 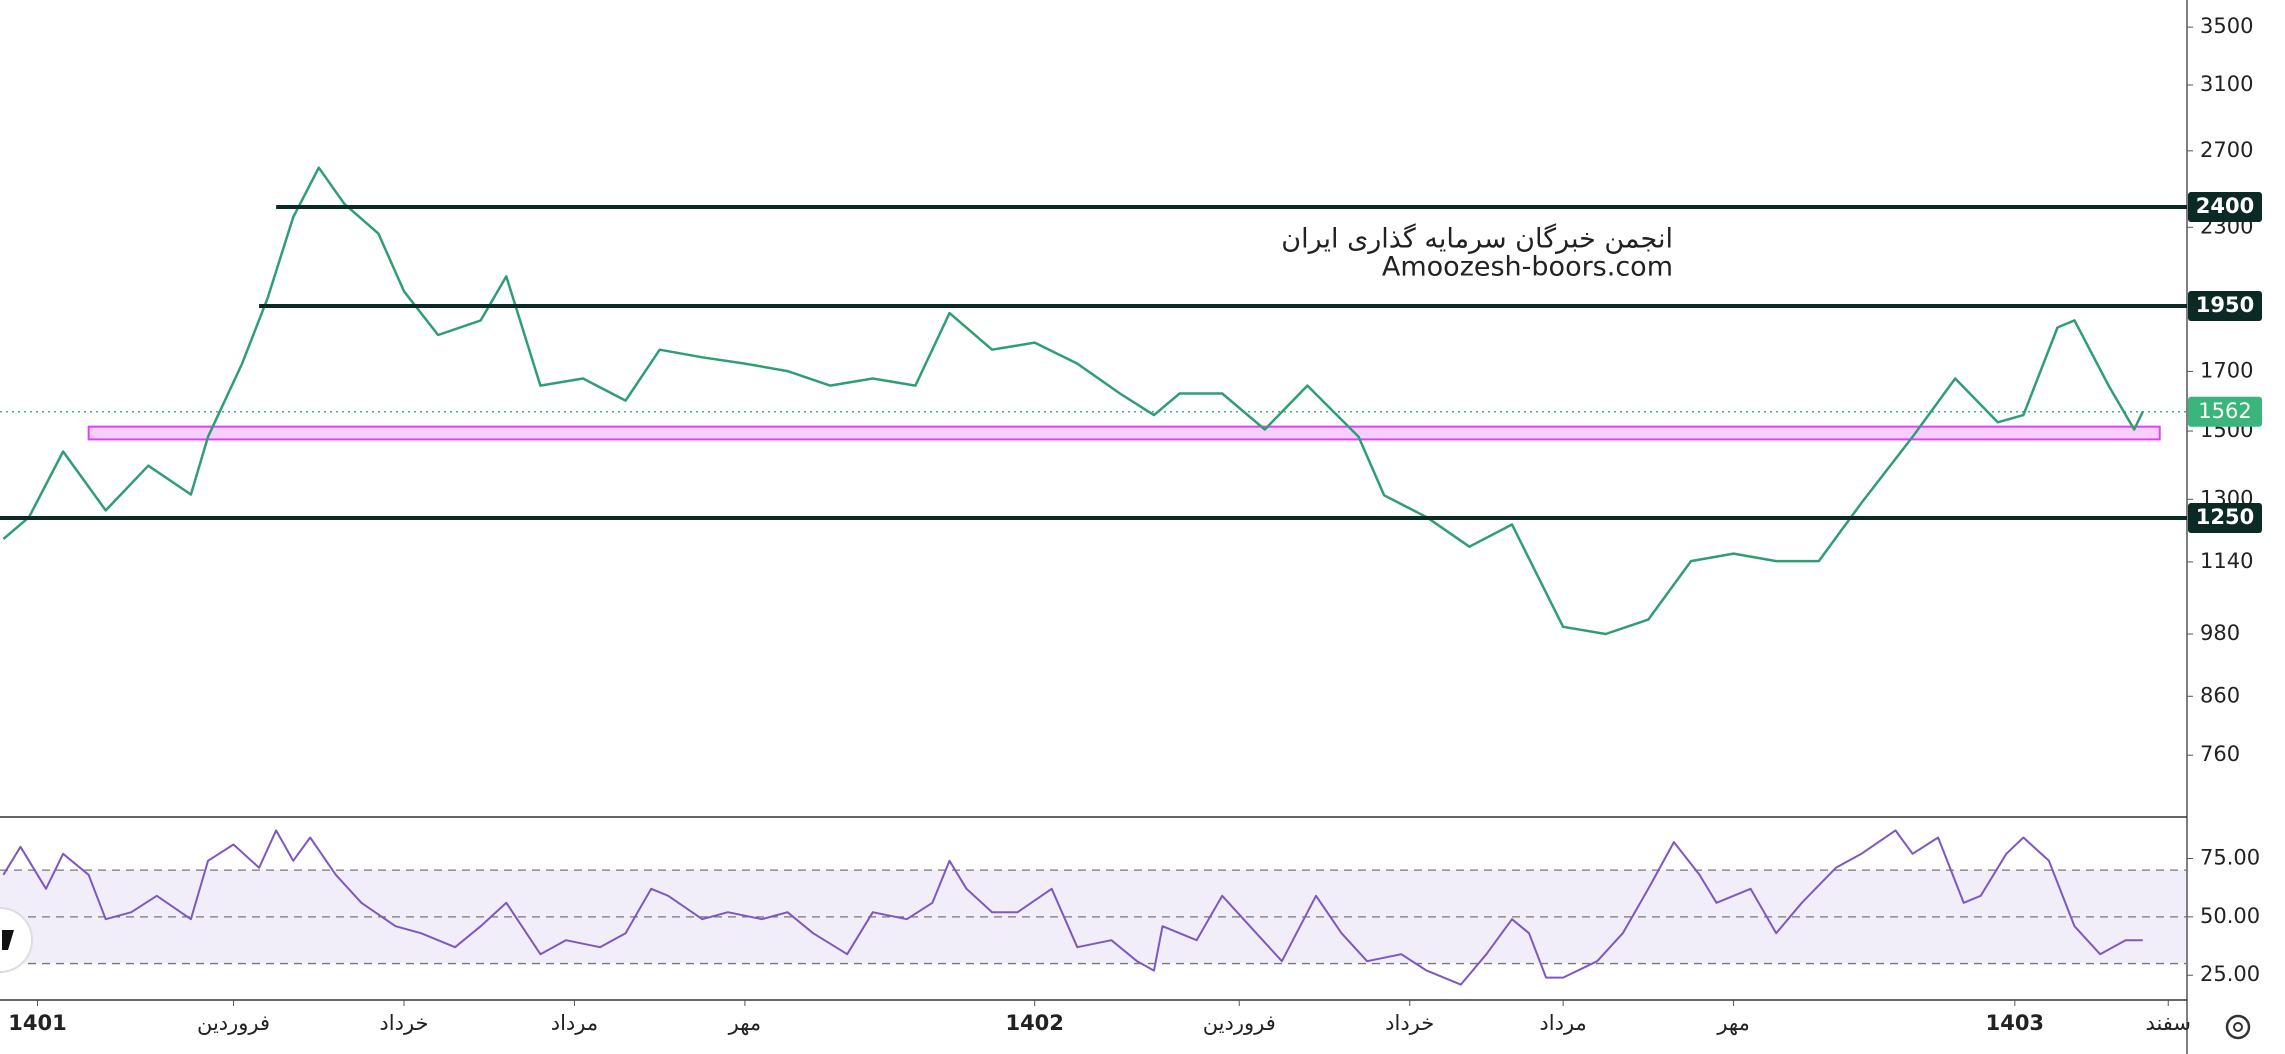 What do you see at coordinates (2230, 916) in the screenshot?
I see `y-tick-label: 50.00` at bounding box center [2230, 916].